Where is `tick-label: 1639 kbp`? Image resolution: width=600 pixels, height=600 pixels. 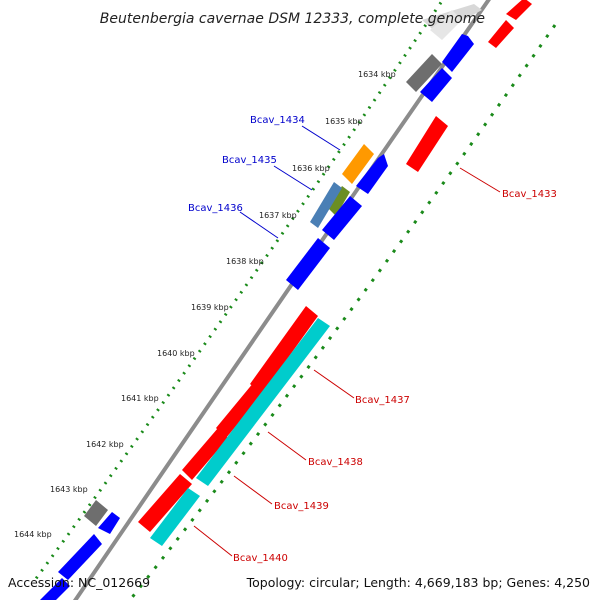
tick-label: 1639 kbp is located at coordinates (210, 307).